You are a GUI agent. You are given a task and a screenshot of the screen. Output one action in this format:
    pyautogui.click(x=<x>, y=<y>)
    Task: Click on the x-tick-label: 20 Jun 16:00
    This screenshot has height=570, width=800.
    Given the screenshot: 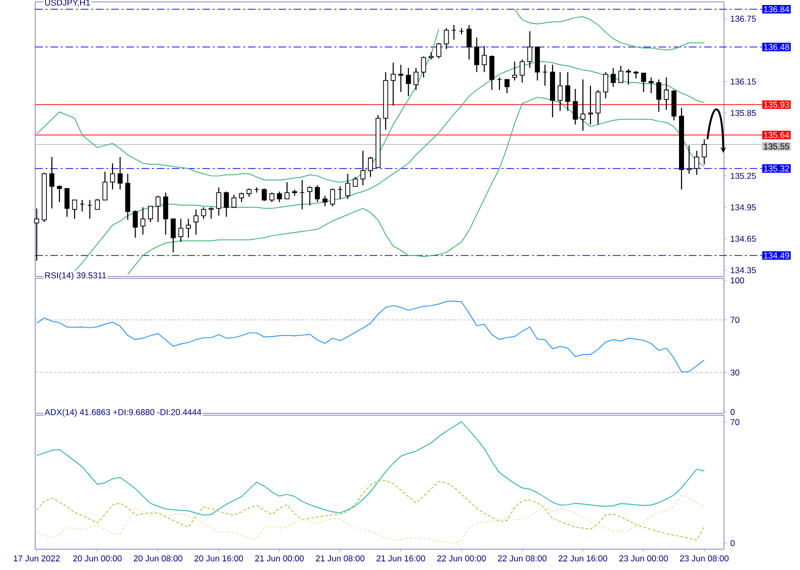 What is the action you would take?
    pyautogui.click(x=219, y=558)
    